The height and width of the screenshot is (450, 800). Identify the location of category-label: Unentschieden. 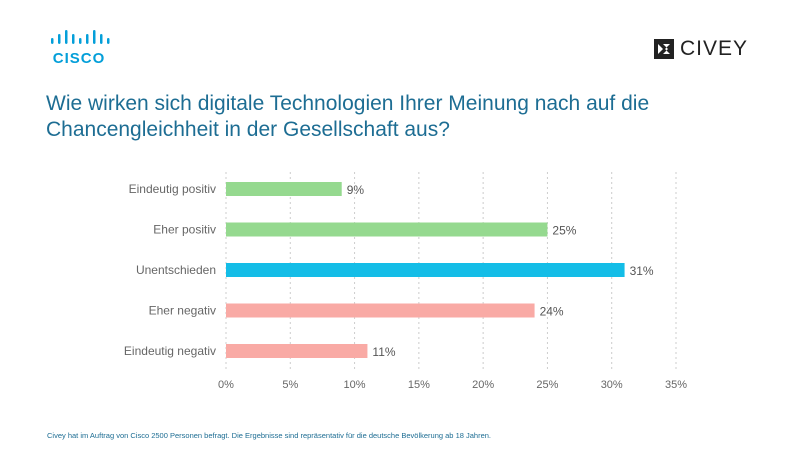
(176, 270).